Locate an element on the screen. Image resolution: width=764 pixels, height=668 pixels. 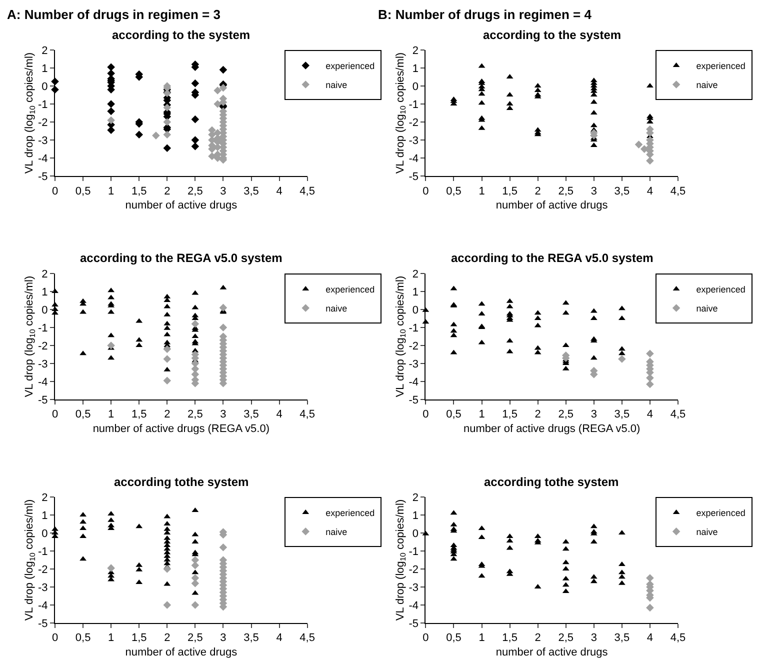
text: B: Number of drugs in regimen = 4 is located at coordinates (485, 14).